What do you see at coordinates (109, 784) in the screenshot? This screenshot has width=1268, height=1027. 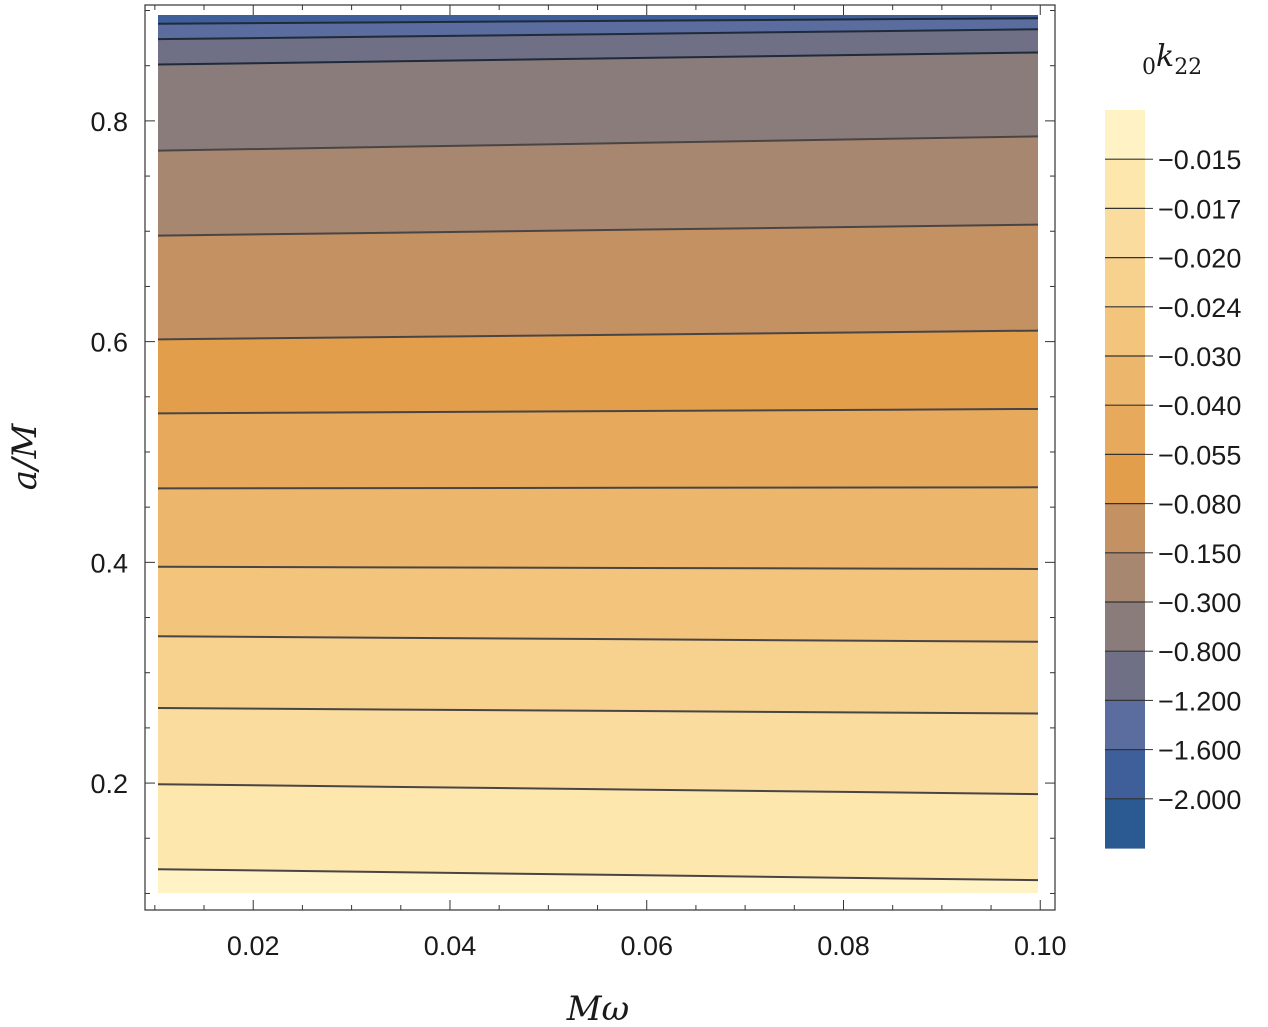 I see `y-tick-label: 0.2` at bounding box center [109, 784].